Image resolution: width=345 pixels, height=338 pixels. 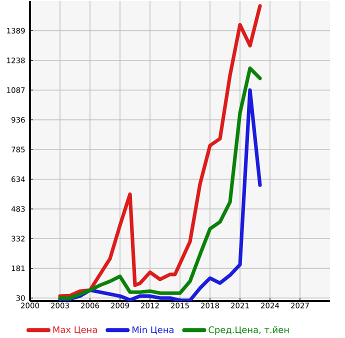 I want to click on legend-label: Min Цена, so click(x=153, y=330).